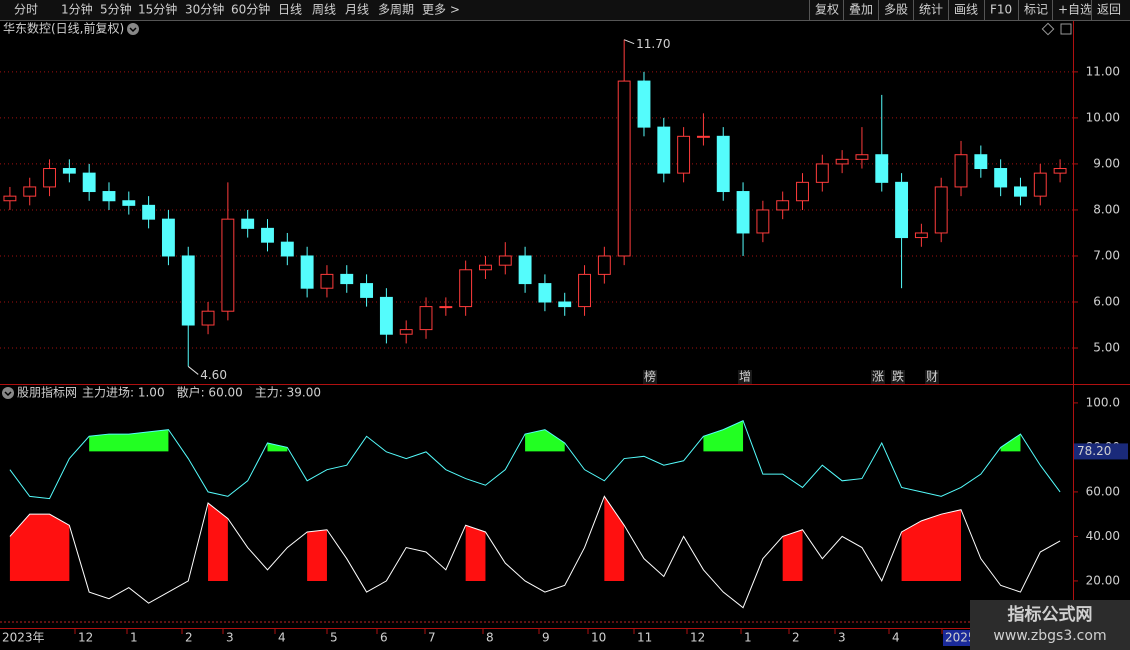 The width and height of the screenshot is (1130, 650). I want to click on x-tick-label: 5, so click(334, 638).